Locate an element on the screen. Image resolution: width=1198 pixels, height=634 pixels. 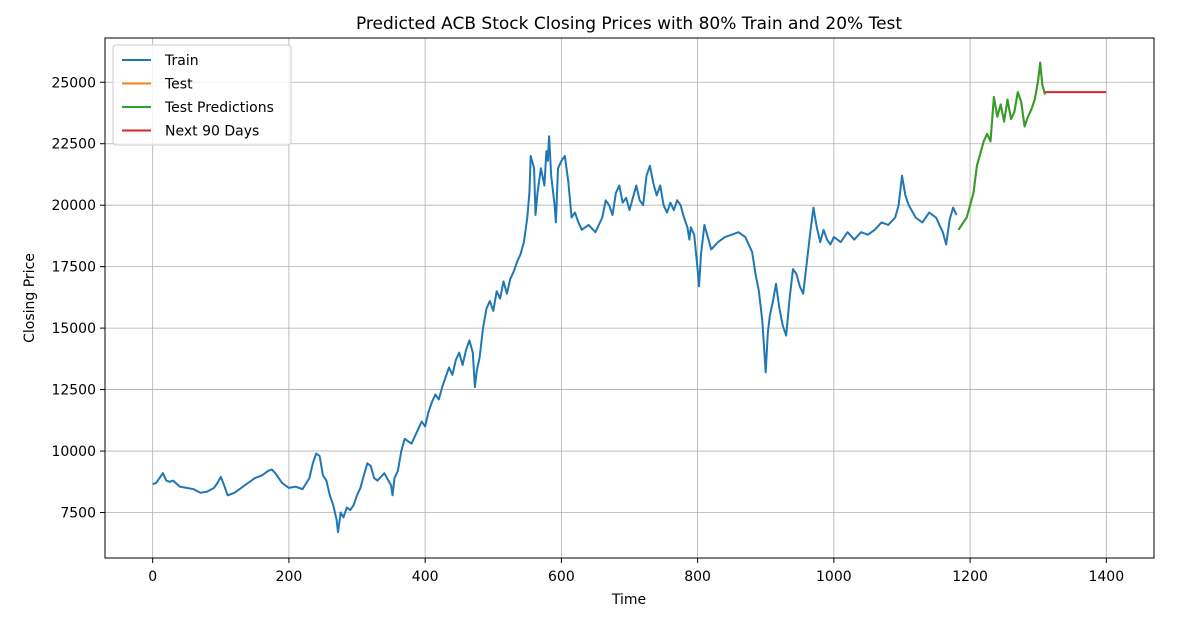
legend-item: Next 90 Days is located at coordinates (190, 132).